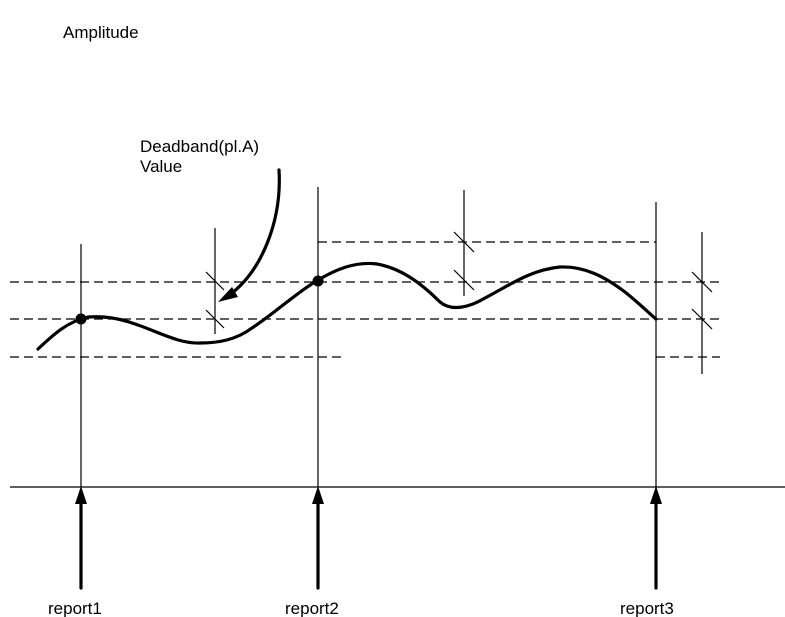 Image resolution: width=785 pixels, height=617 pixels. I want to click on report3-arrow, so click(656, 538).